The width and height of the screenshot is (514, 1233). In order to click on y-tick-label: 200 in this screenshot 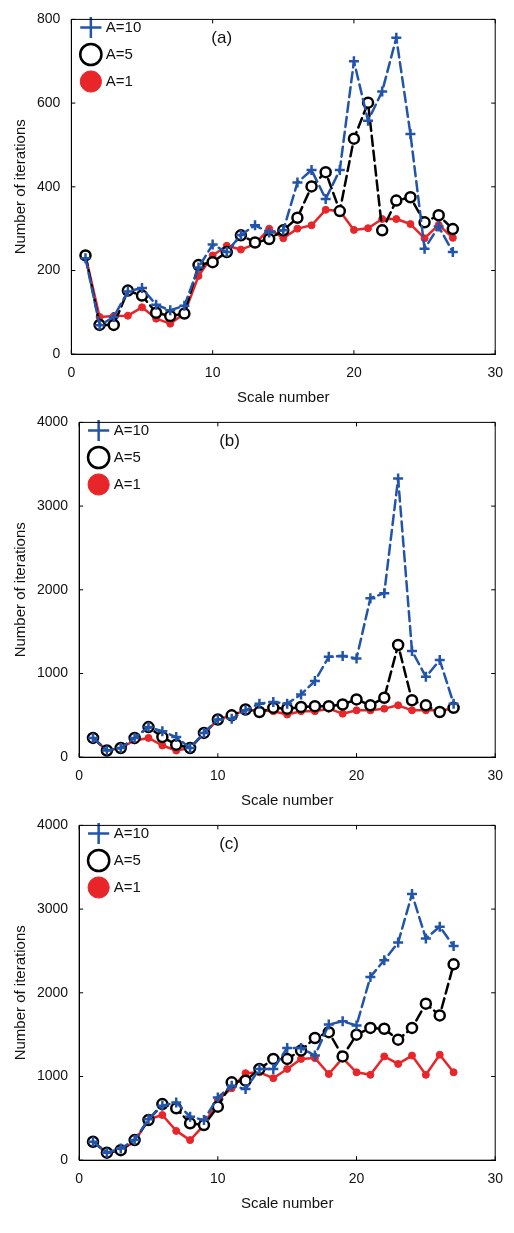, I will do `click(49, 269)`.